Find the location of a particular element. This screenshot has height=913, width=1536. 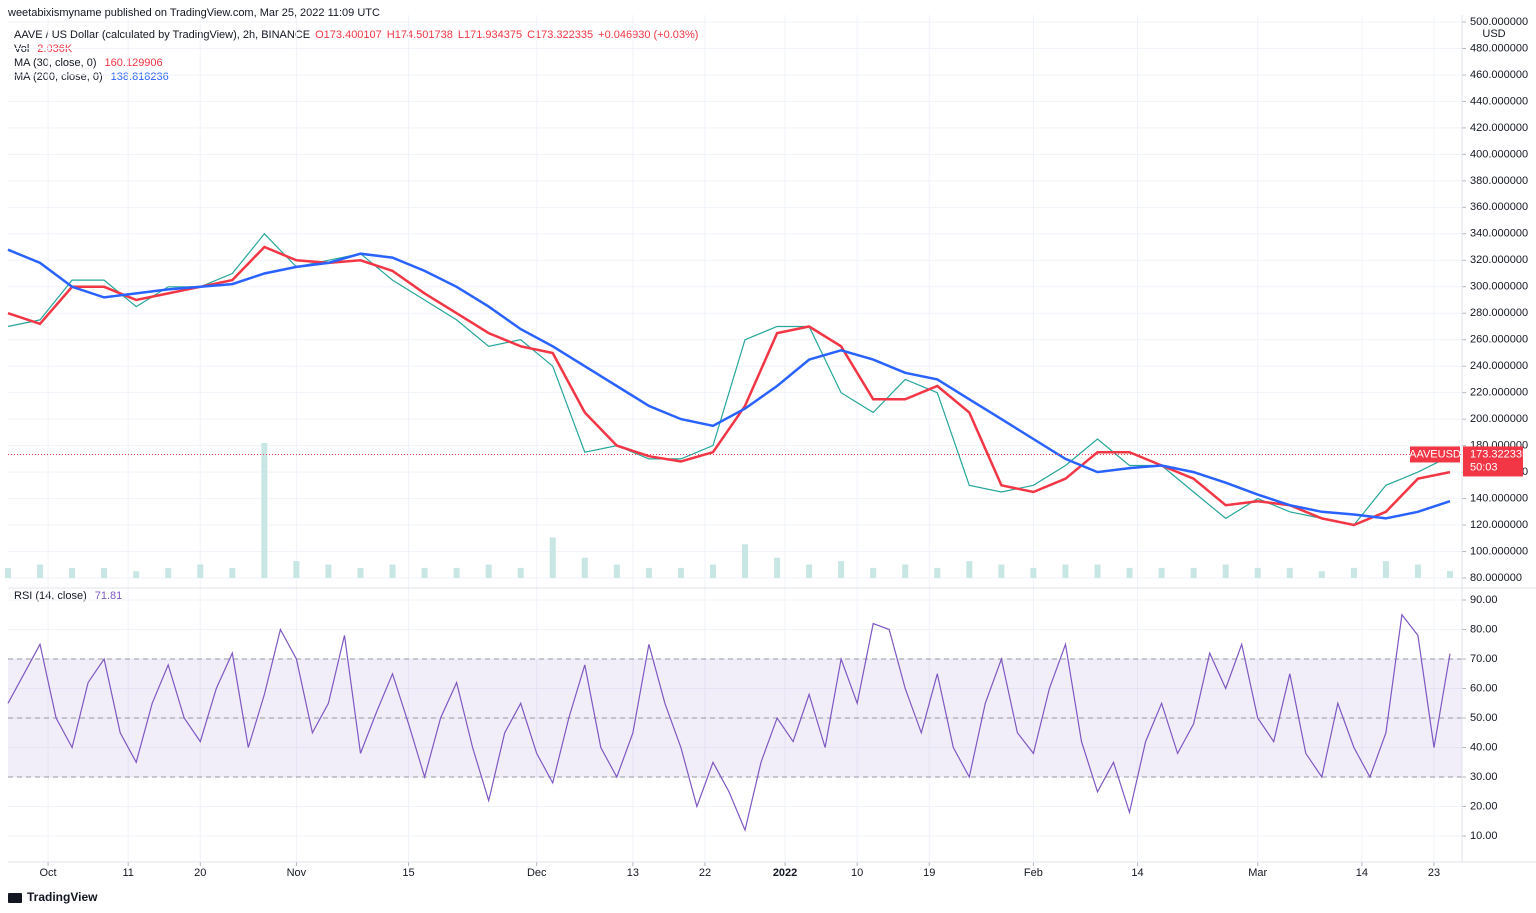

y-tick-label: 140.000000 is located at coordinates (1499, 498).